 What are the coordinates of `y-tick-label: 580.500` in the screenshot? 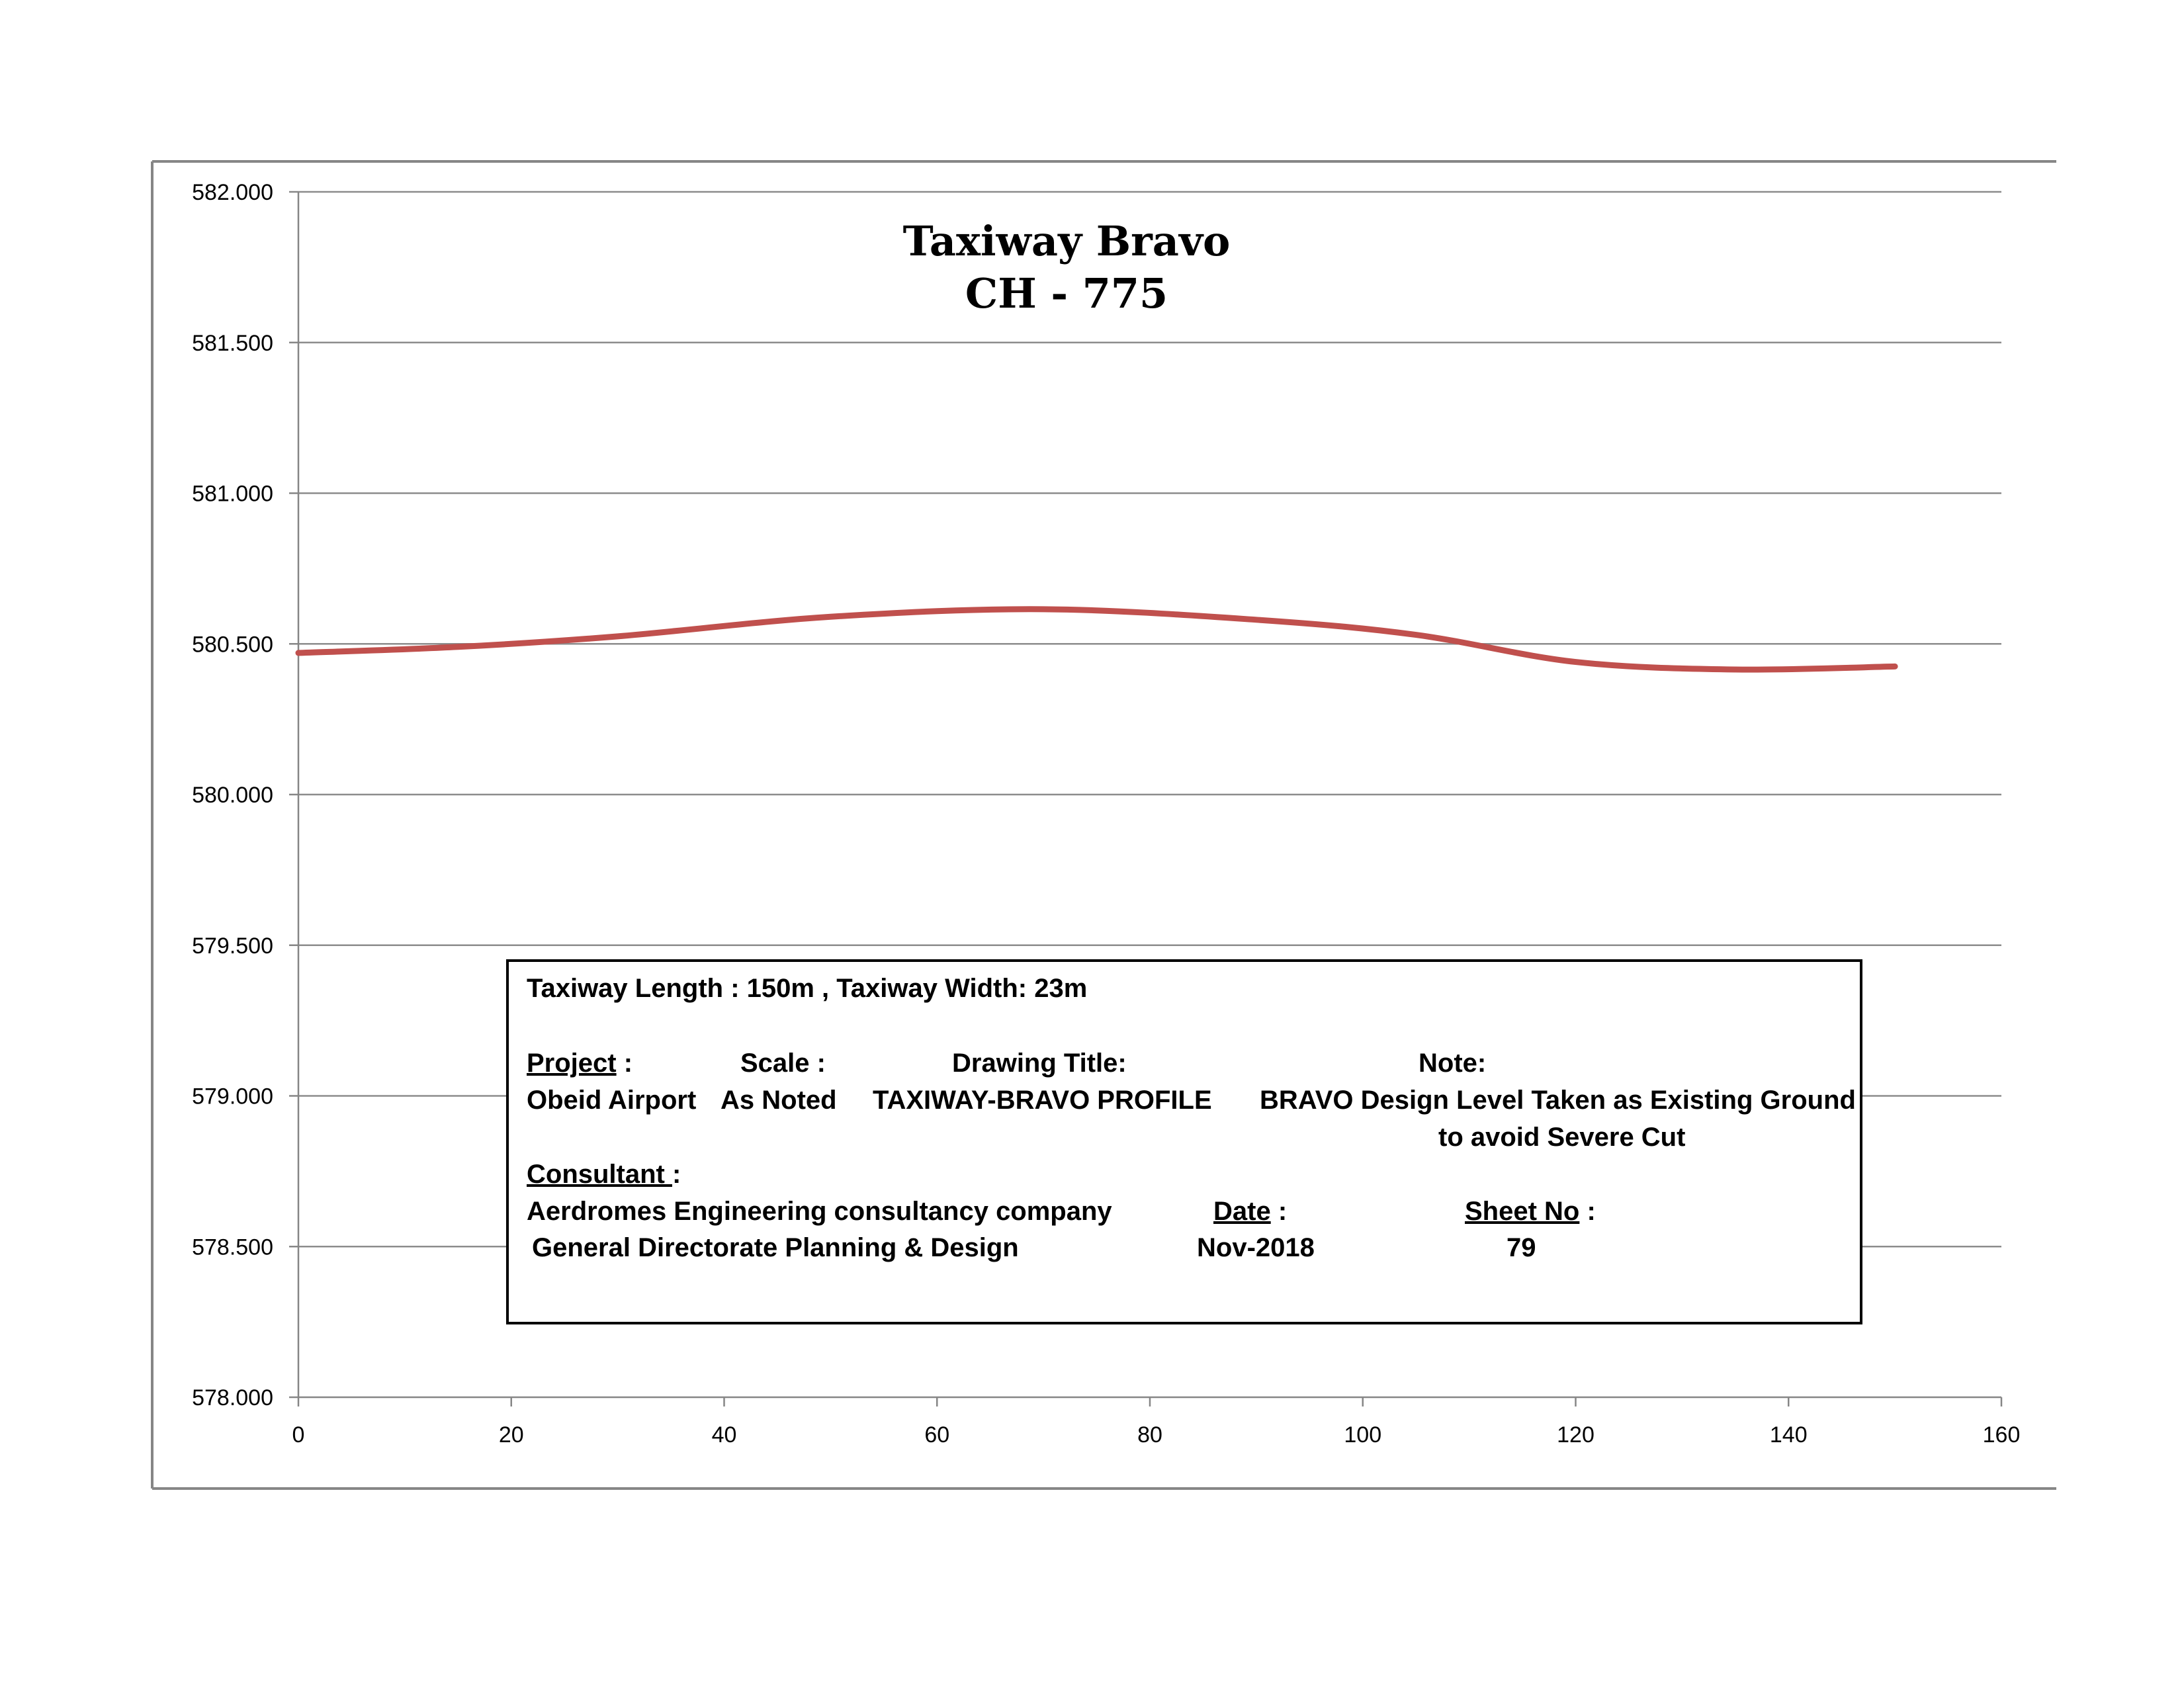 It's located at (232, 644).